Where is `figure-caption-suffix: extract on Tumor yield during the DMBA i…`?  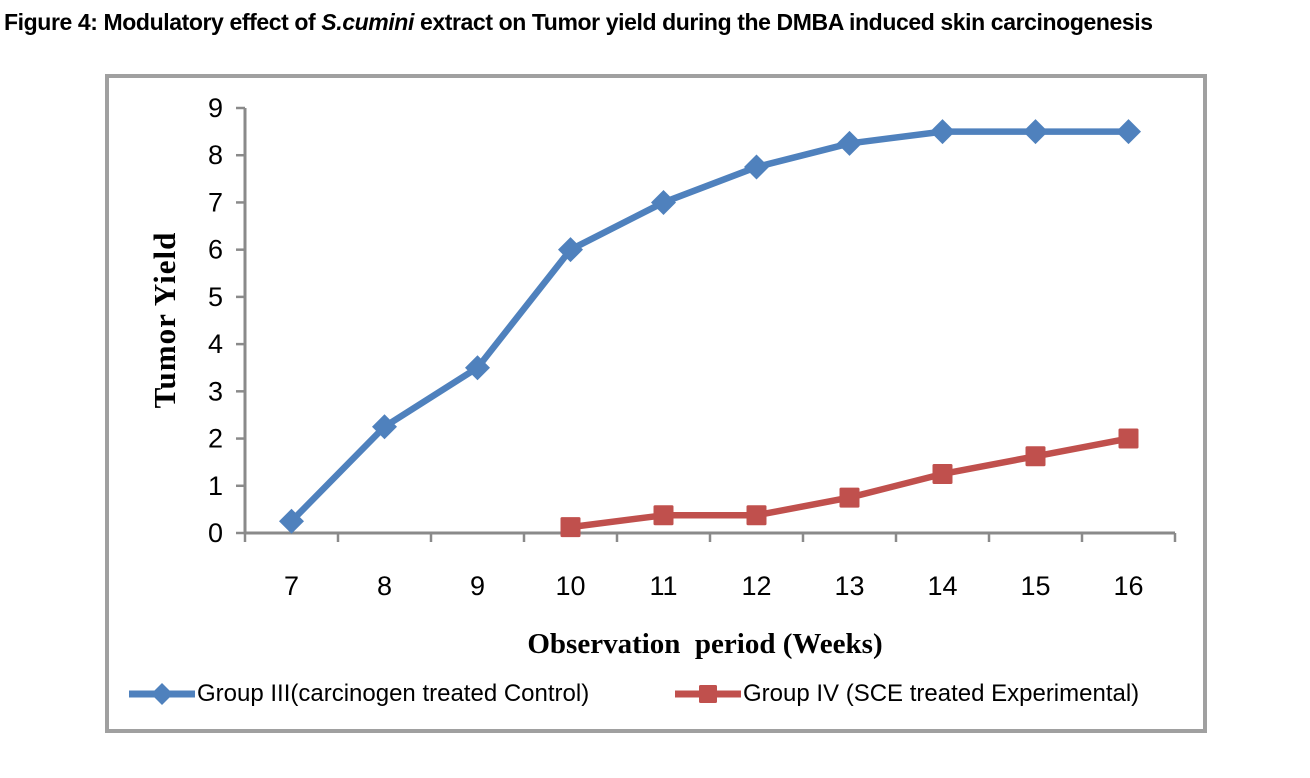
figure-caption-suffix: extract on Tumor yield during the DMBA i… is located at coordinates (783, 22).